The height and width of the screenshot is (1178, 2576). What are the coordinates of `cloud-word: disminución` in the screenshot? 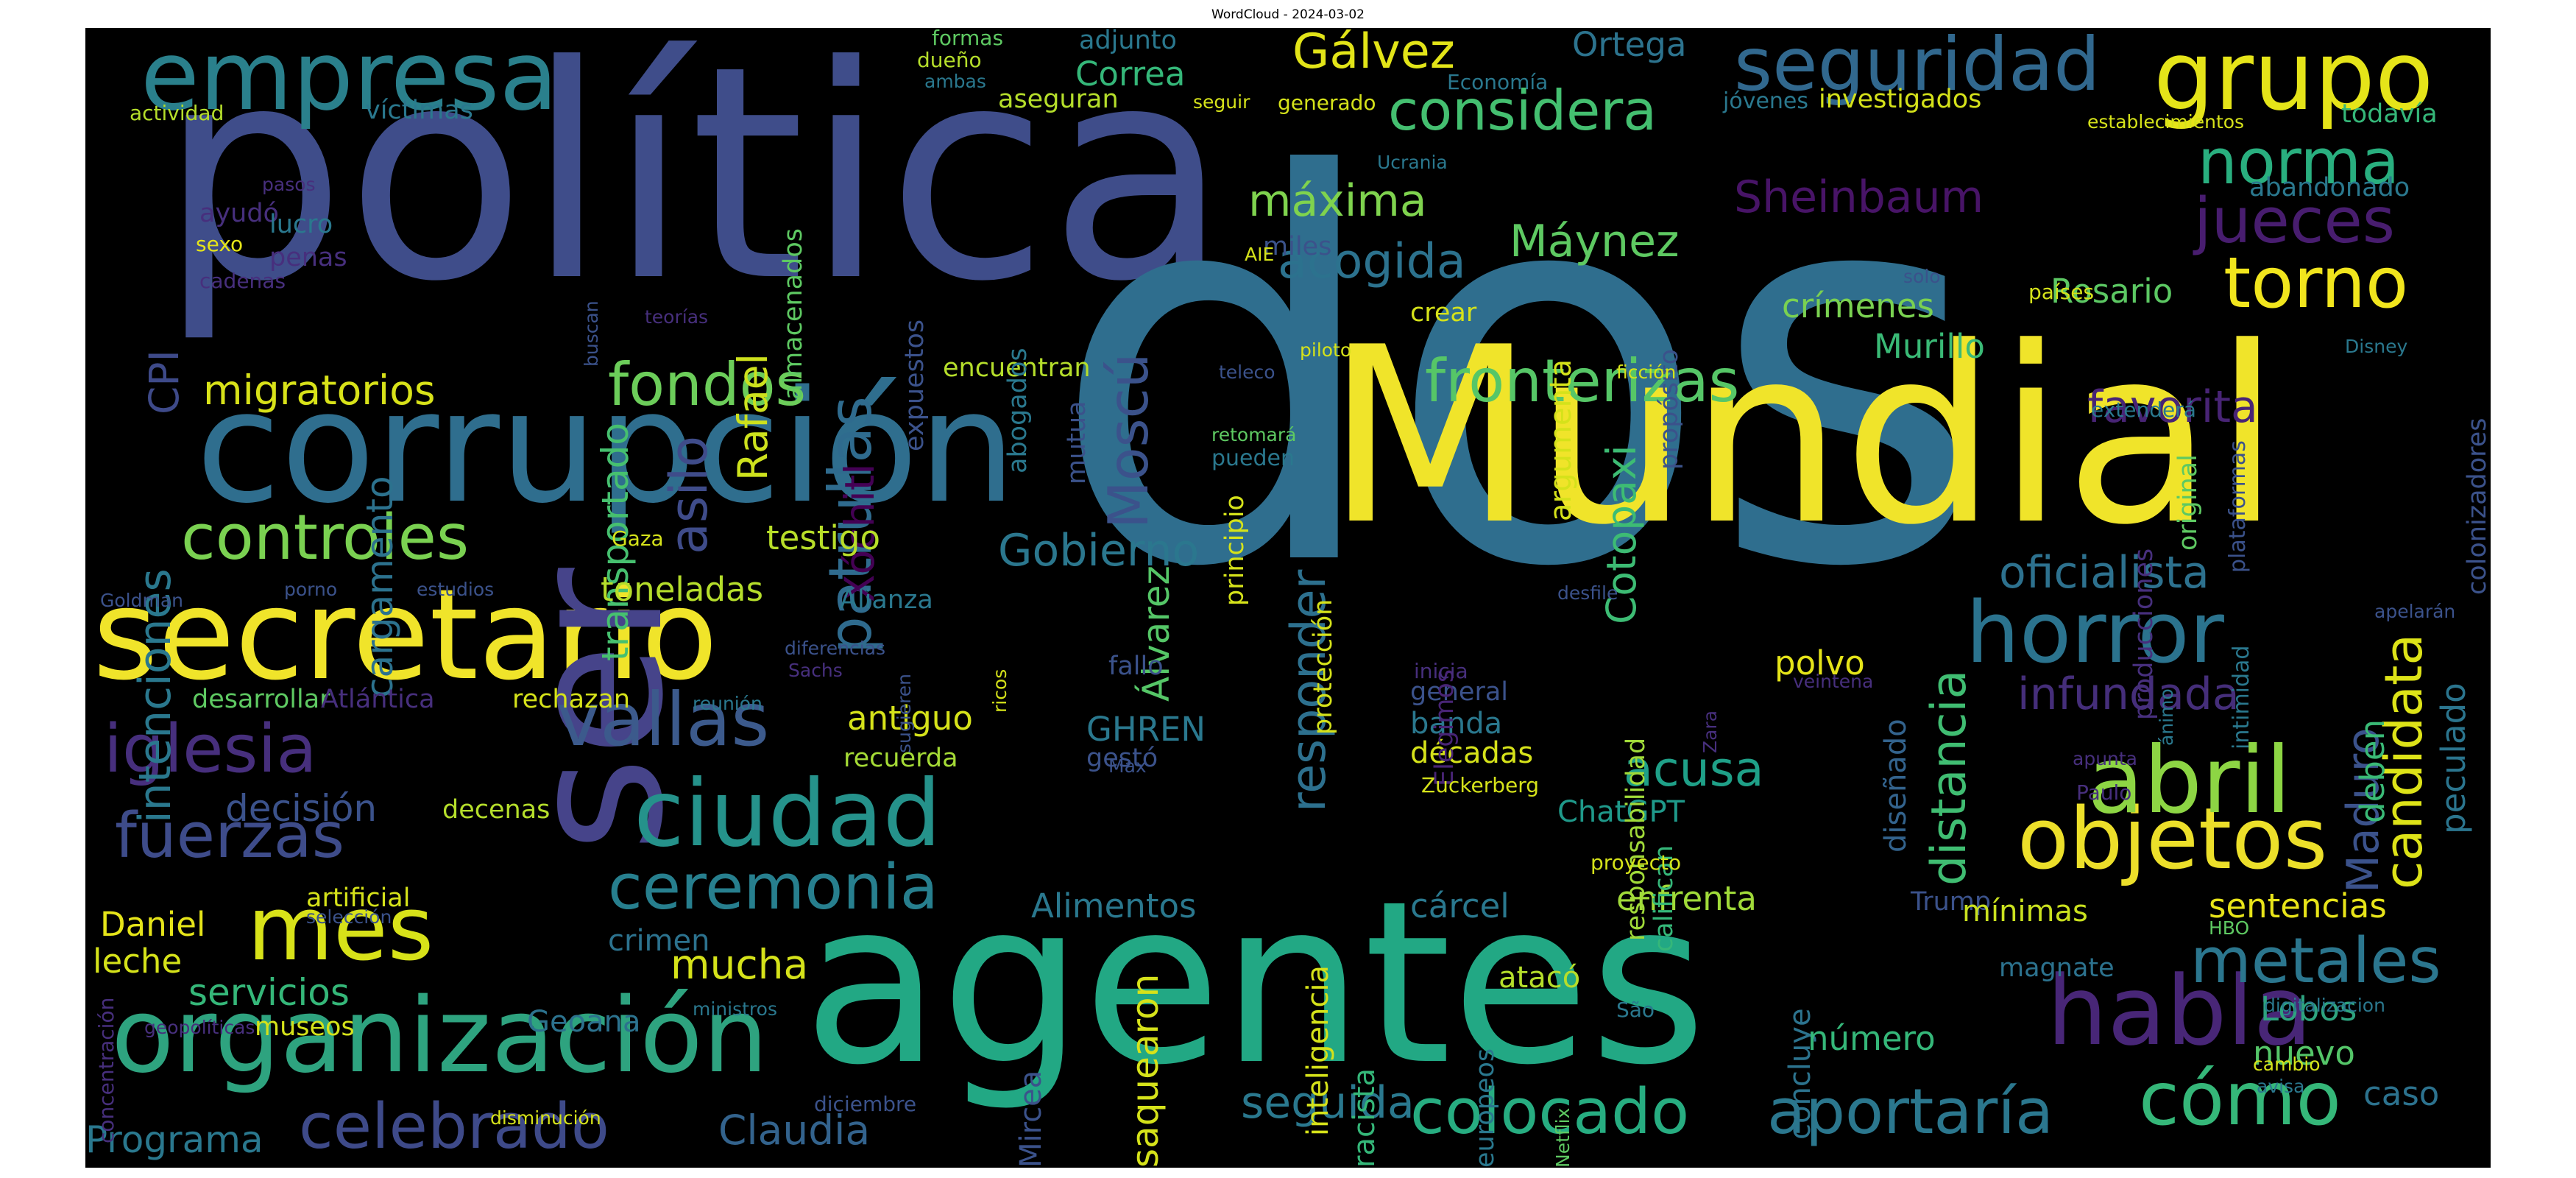 It's located at (545, 1118).